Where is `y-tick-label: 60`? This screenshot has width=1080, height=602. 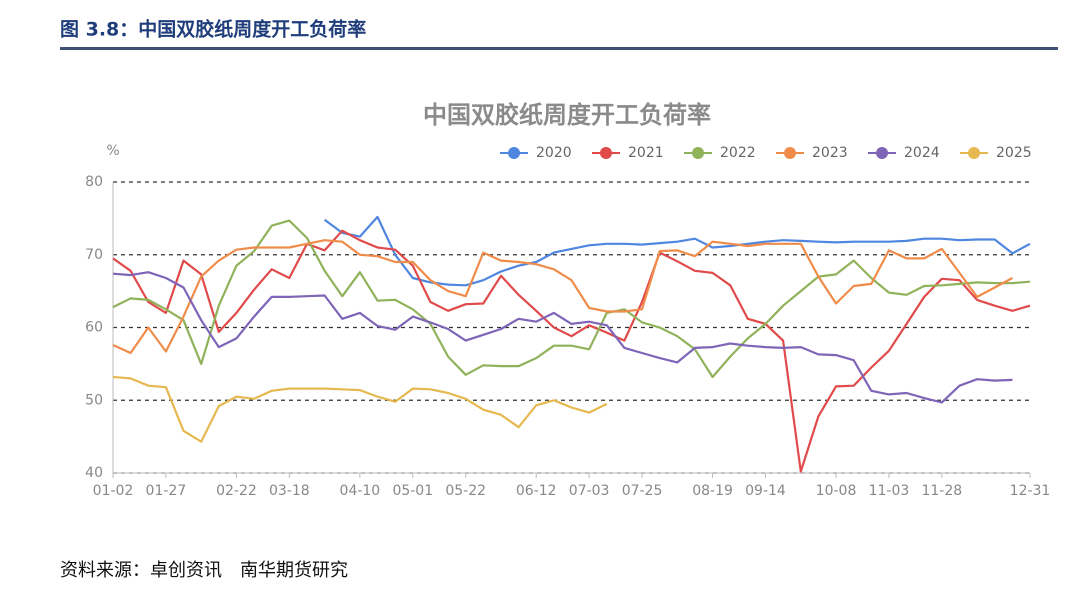 y-tick-label: 60 is located at coordinates (94, 328).